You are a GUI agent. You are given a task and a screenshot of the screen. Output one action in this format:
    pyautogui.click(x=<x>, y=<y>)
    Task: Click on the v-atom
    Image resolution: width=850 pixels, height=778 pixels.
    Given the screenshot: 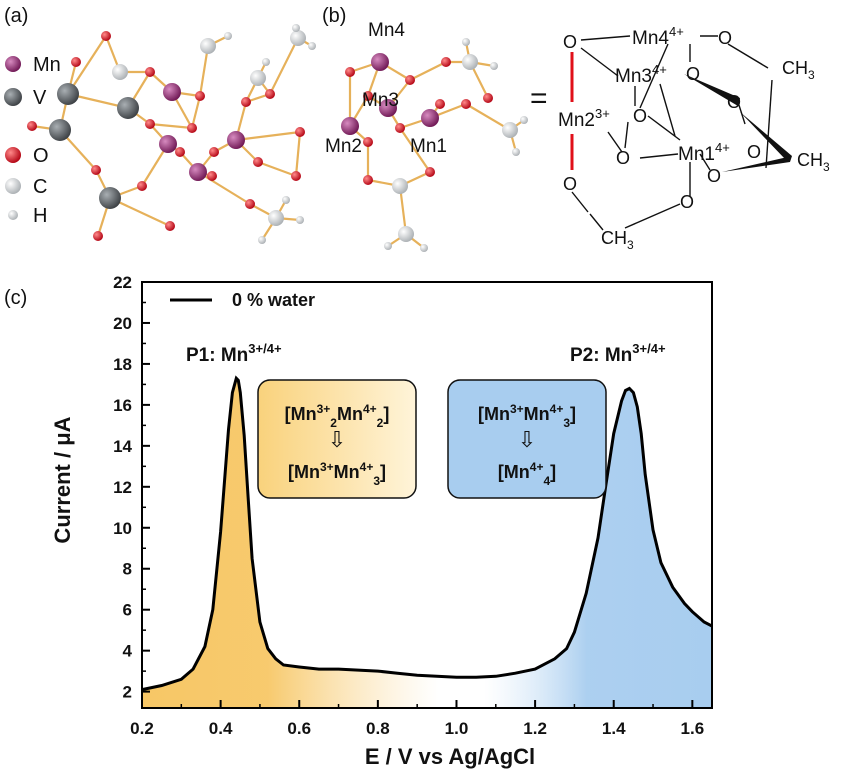 What is the action you would take?
    pyautogui.click(x=110, y=198)
    